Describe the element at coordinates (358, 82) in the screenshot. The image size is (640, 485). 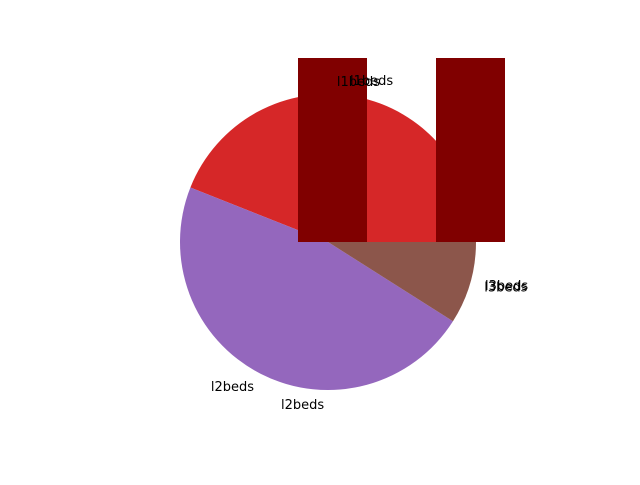
I see `pie-label-l1beds: l1beds` at that location.